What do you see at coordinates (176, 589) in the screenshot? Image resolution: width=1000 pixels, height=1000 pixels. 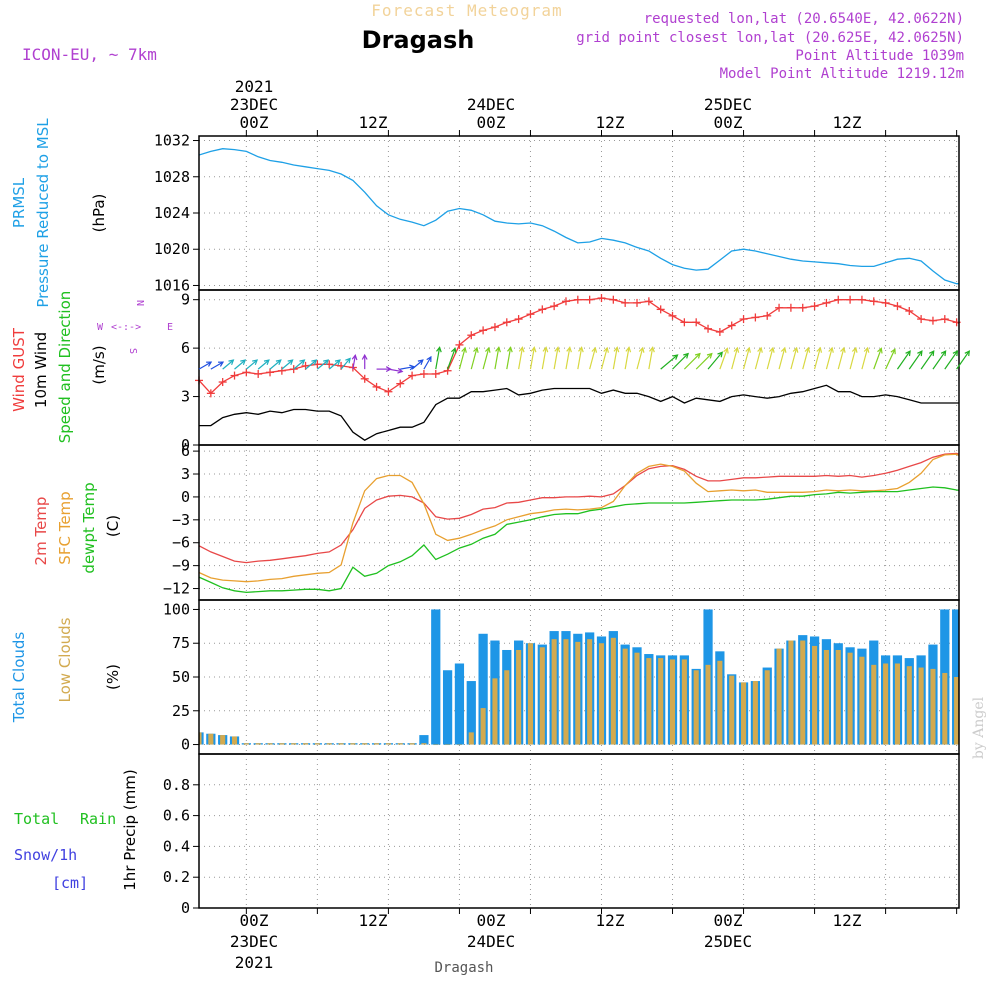 I see `temp-ytick-label: −12` at bounding box center [176, 589].